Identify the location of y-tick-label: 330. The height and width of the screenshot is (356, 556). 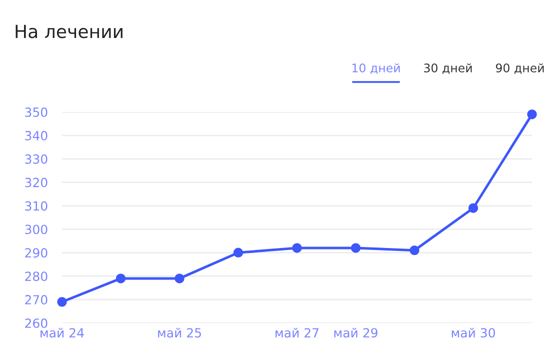
(36, 159).